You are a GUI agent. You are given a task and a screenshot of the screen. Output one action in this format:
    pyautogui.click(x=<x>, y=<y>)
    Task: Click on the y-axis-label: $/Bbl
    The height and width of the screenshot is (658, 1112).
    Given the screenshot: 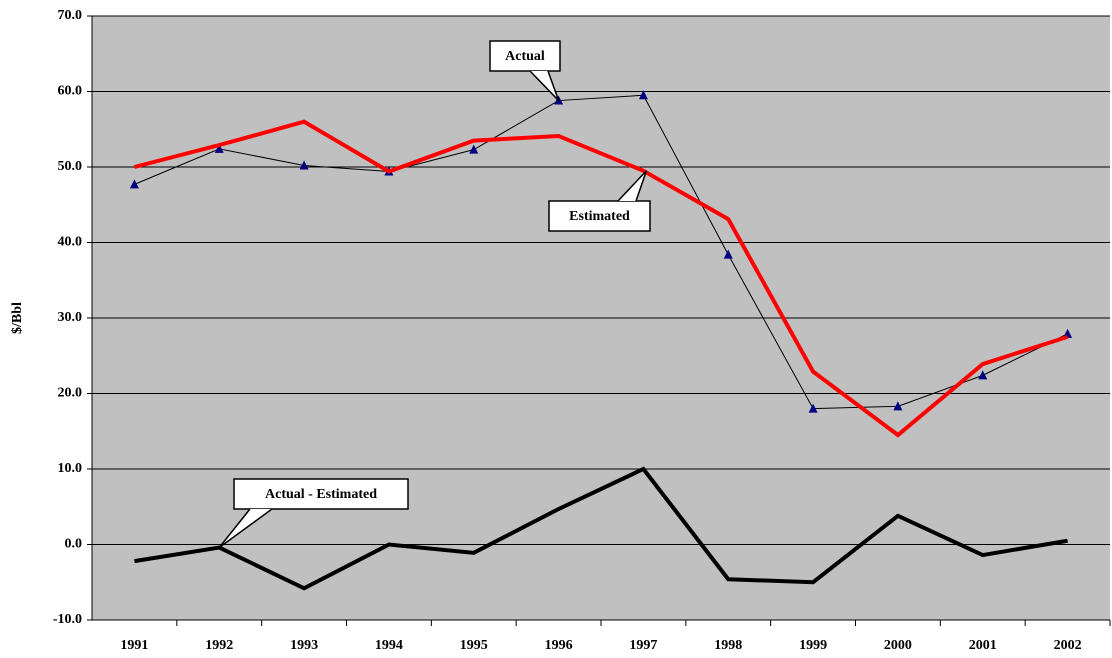 What is the action you would take?
    pyautogui.click(x=17, y=318)
    